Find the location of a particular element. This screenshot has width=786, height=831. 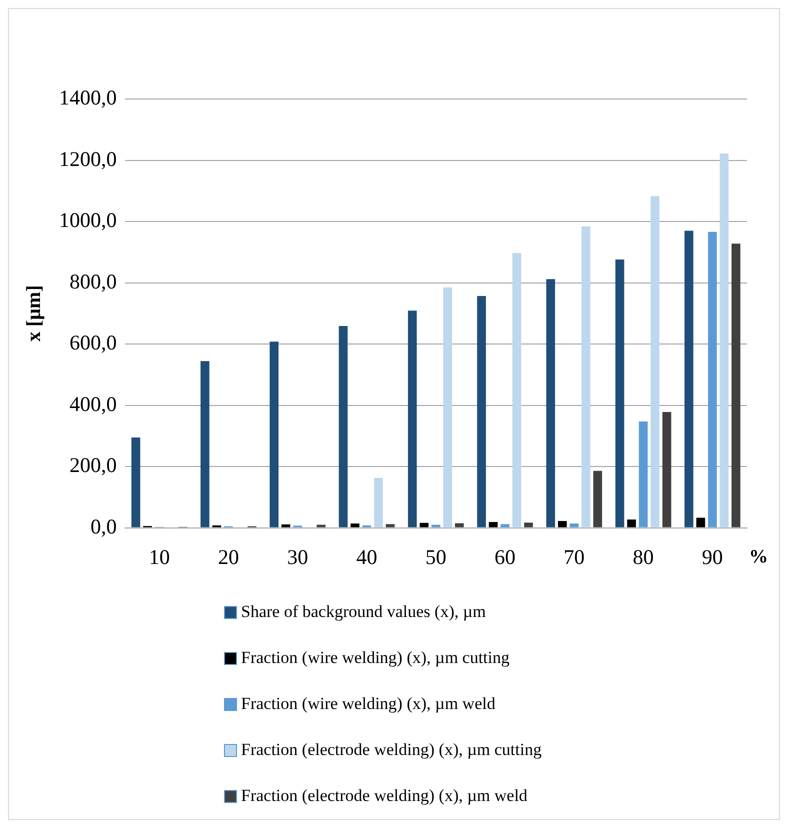

x-tick-label: 10 is located at coordinates (159, 556).